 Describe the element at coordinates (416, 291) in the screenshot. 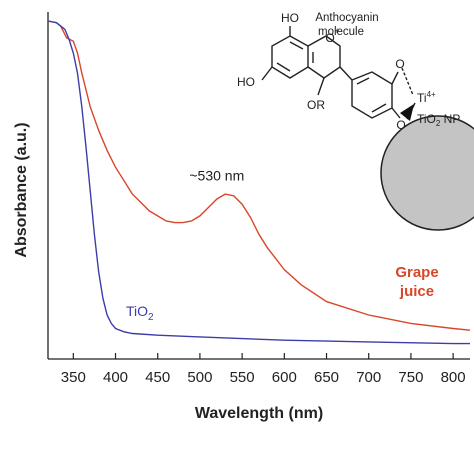

I see `label-juice: juice` at that location.